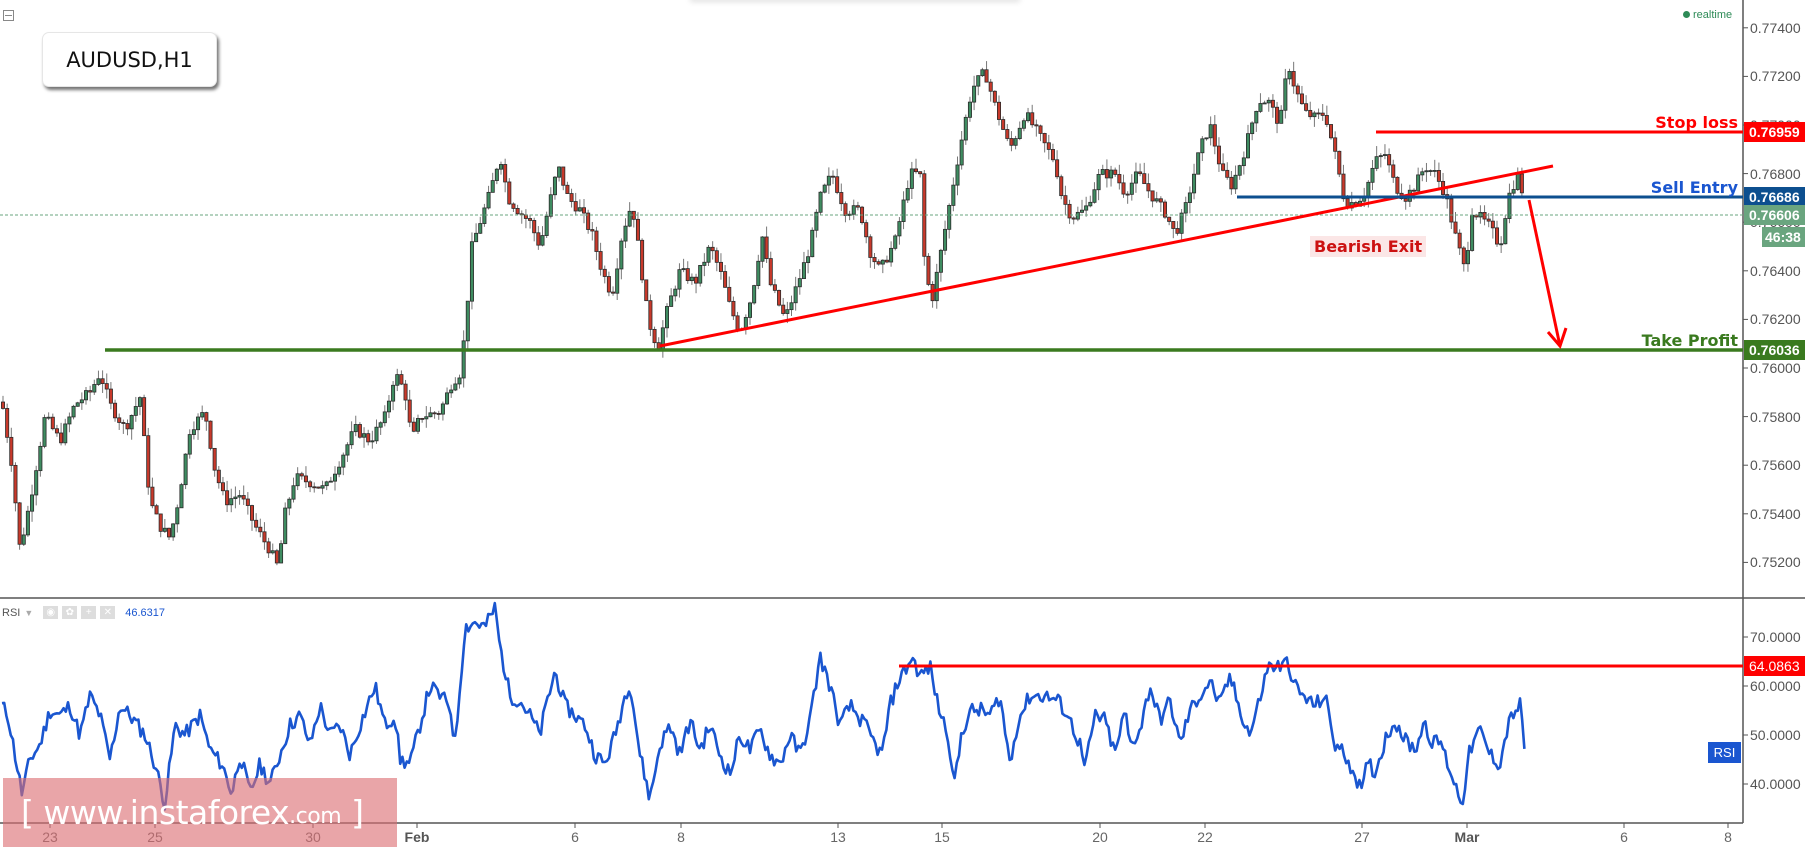  I want to click on rsi-tick-label: 70.0000, so click(1775, 637).